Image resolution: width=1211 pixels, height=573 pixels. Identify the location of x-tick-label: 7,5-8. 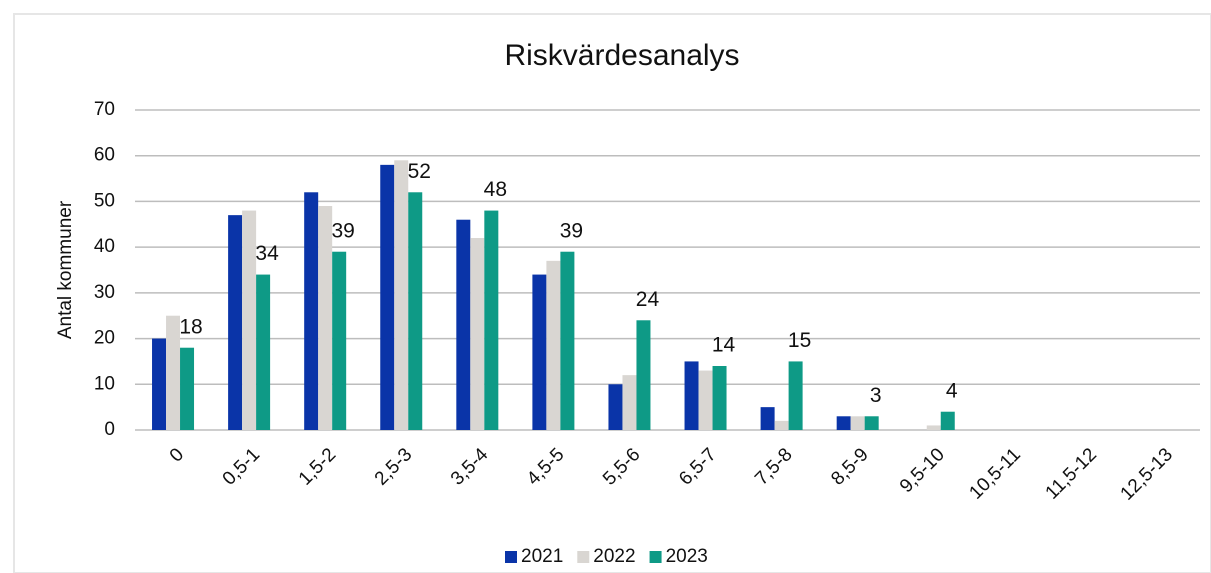
(773, 466).